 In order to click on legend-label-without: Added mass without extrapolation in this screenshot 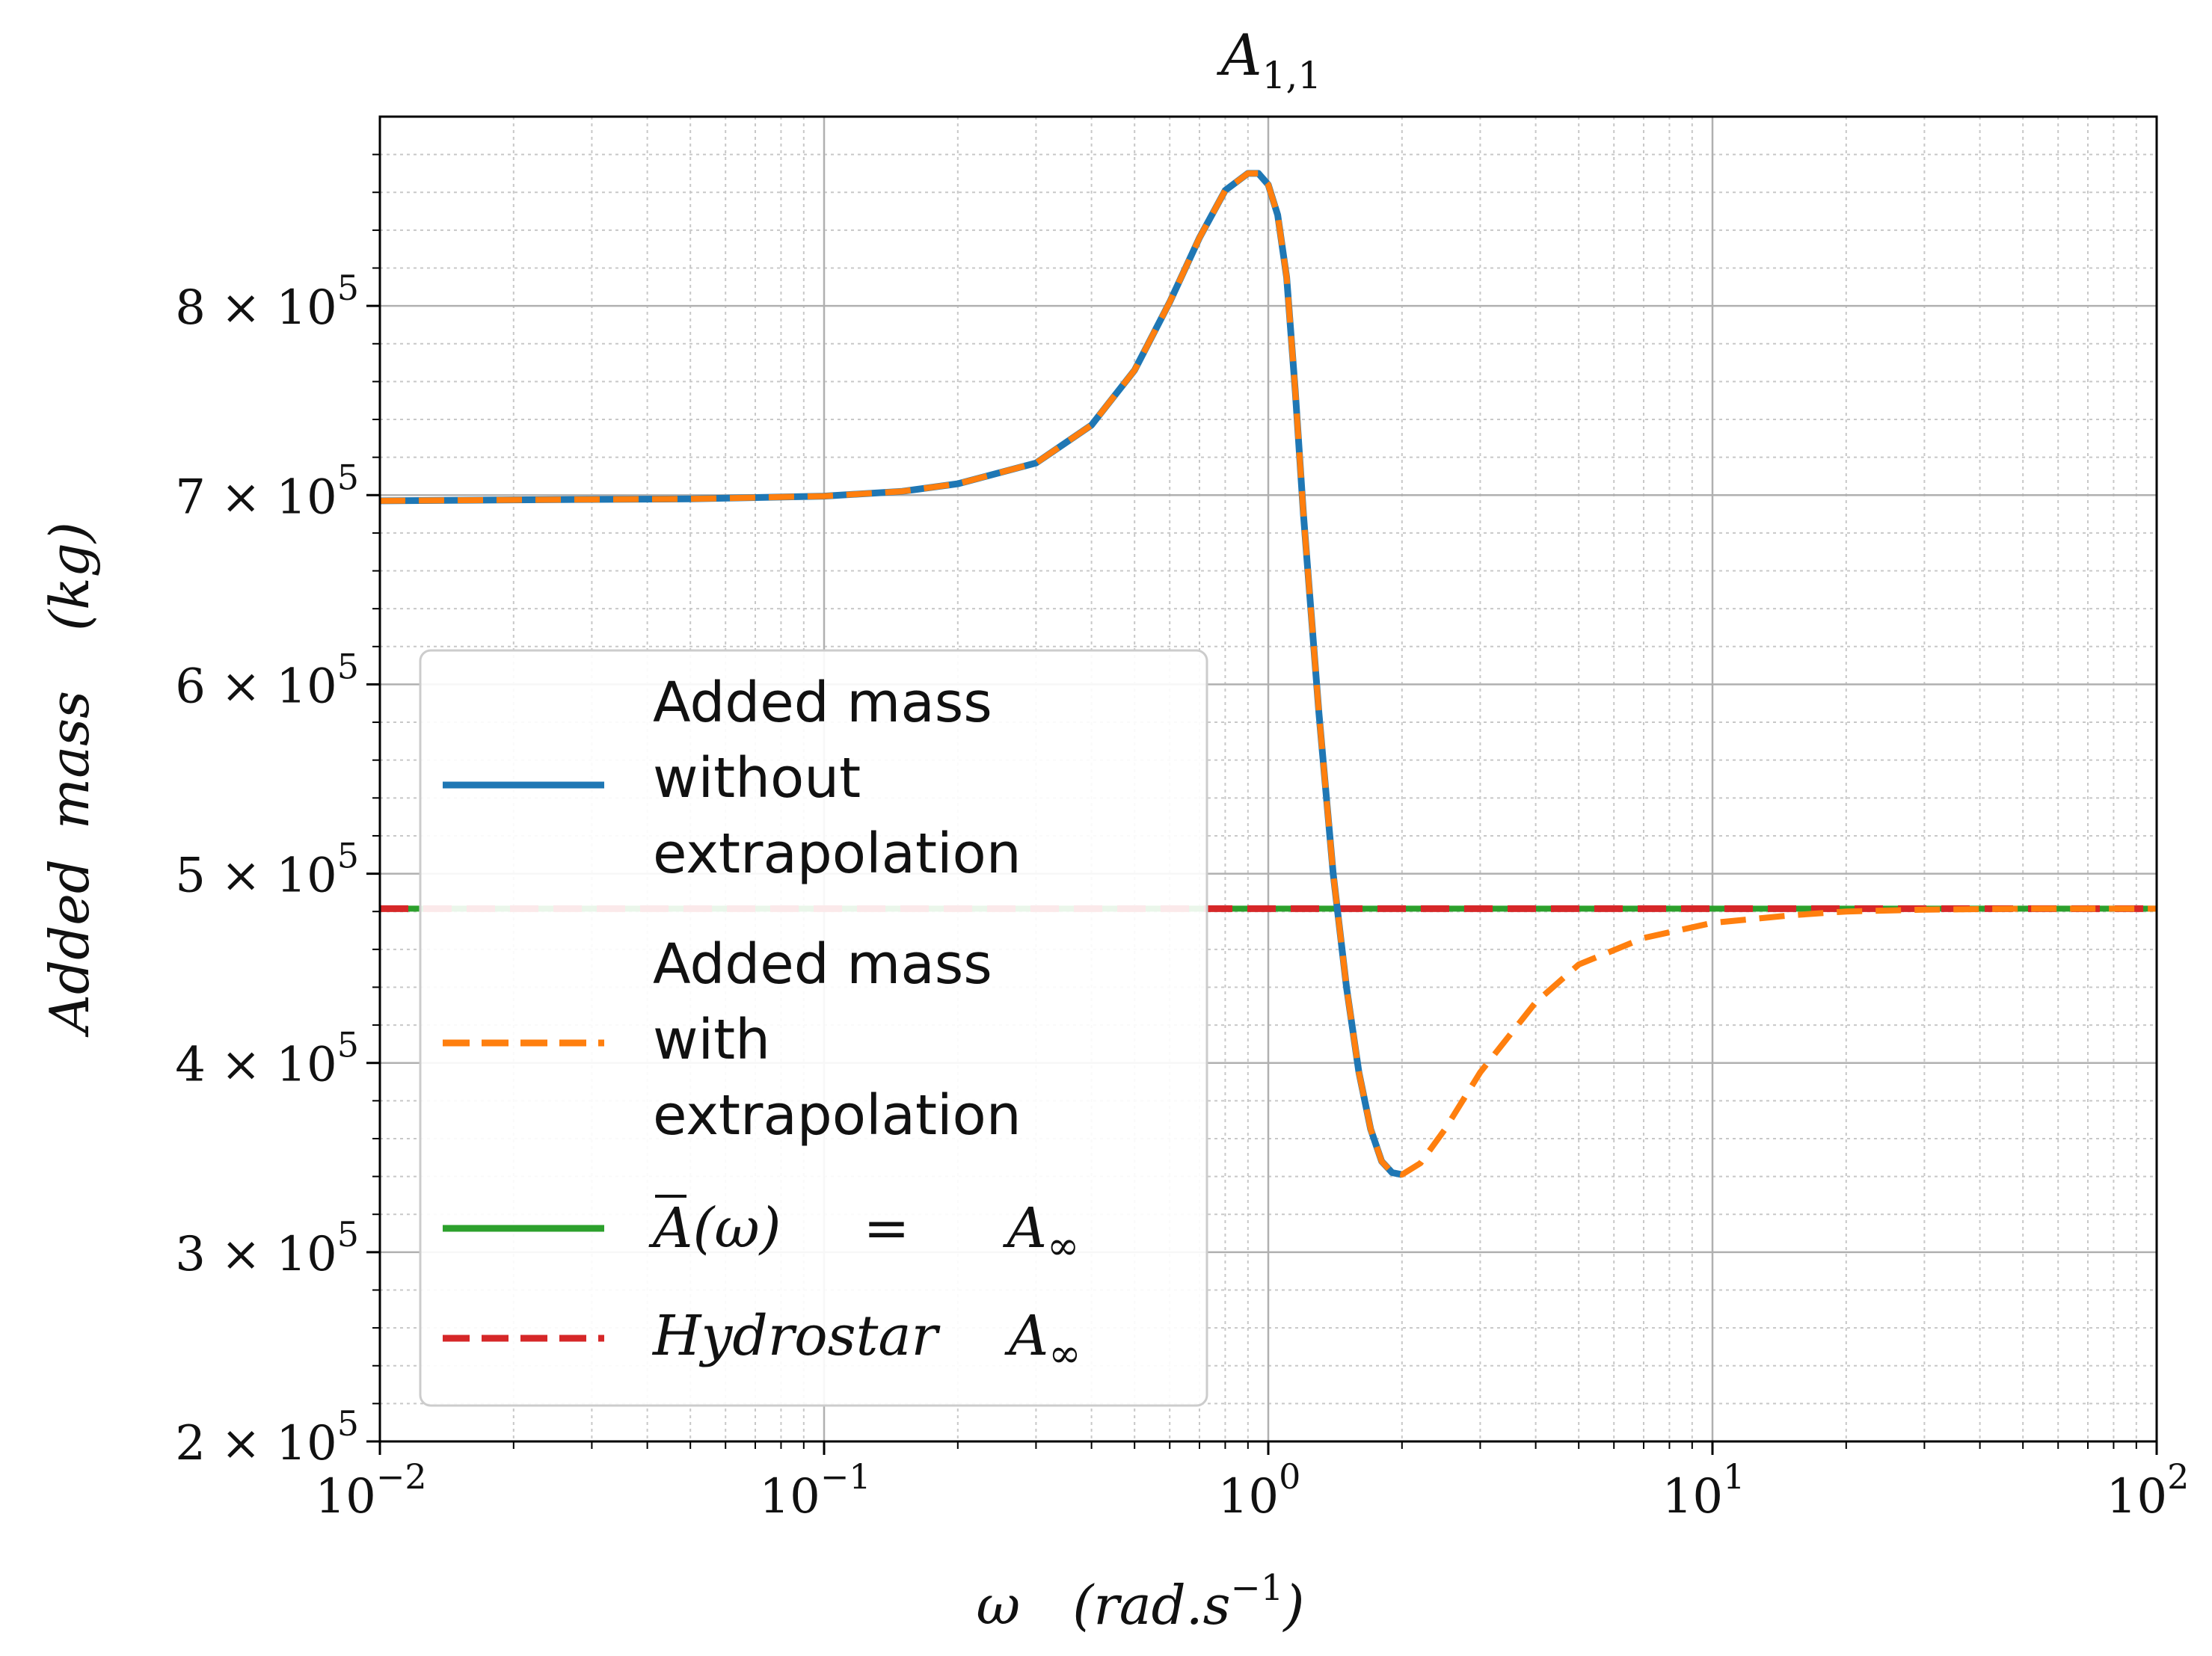, I will do `click(837, 778)`.